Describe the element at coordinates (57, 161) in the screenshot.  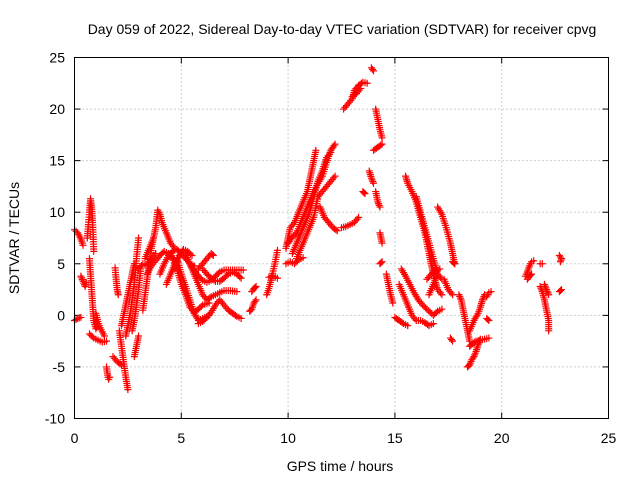
I see `y-tick-label: 15` at that location.